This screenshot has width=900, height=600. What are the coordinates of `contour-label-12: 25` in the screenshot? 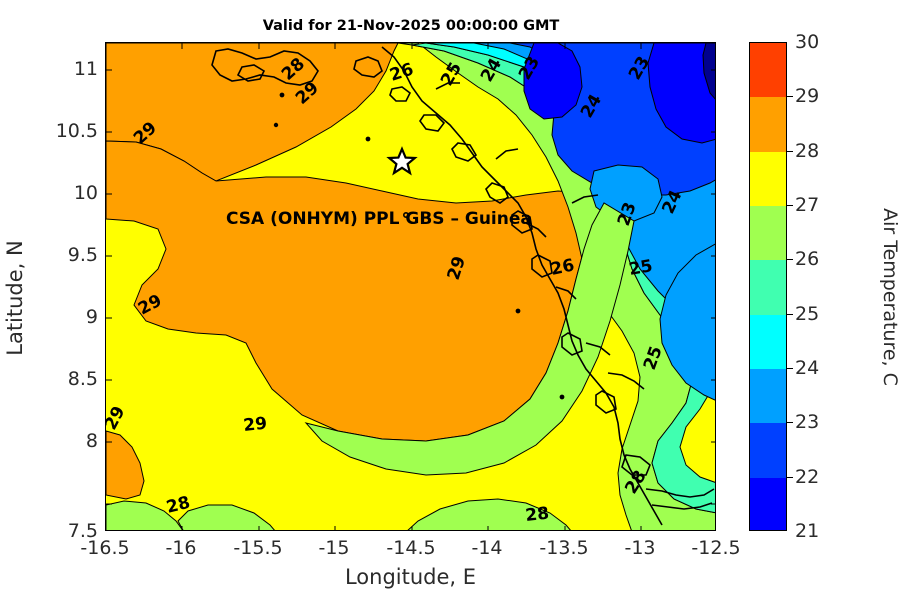 It's located at (640, 268).